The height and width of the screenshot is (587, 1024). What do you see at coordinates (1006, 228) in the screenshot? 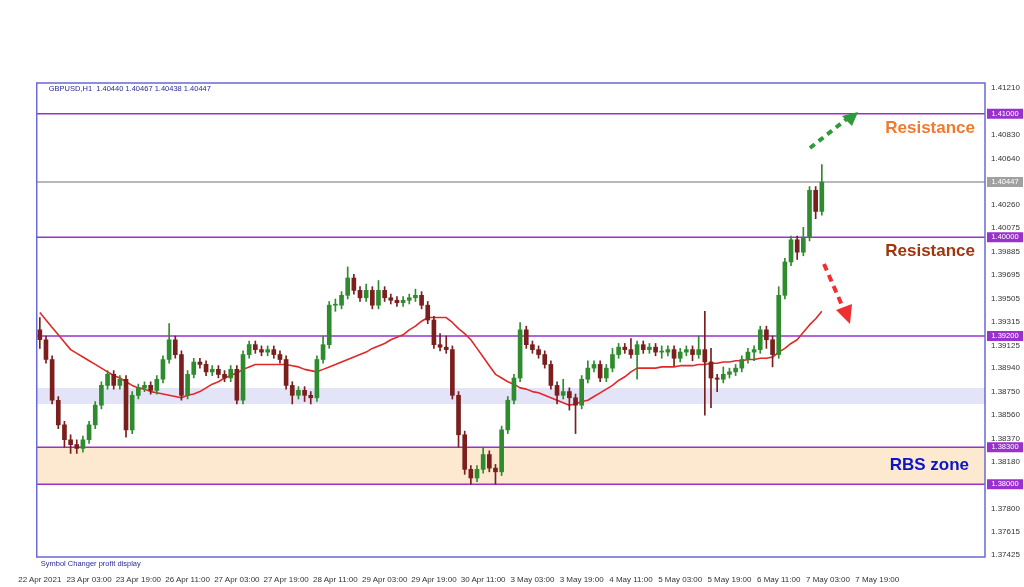
I see `y-tick-label: 1.40075` at bounding box center [1006, 228].